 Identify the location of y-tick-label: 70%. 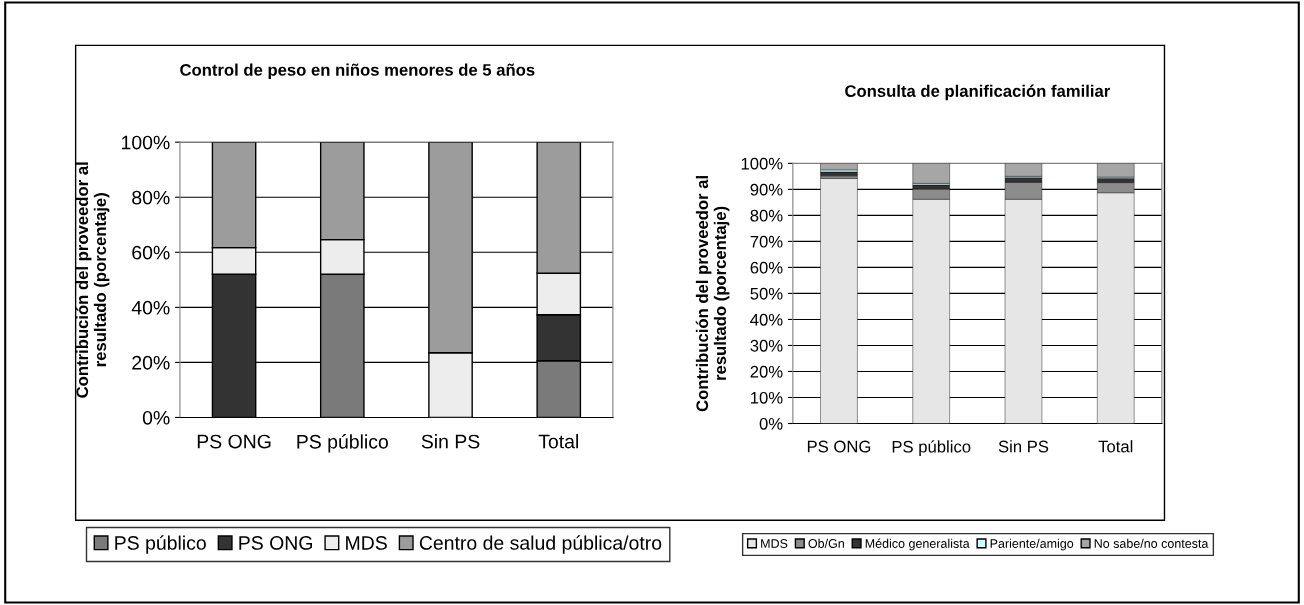
(766, 241).